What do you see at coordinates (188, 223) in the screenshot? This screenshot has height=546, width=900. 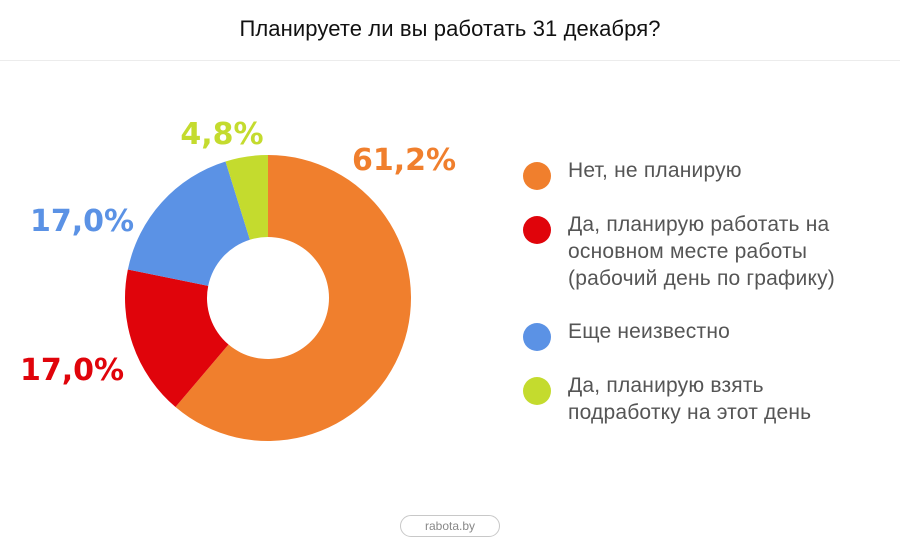 I see `slice-unknown` at bounding box center [188, 223].